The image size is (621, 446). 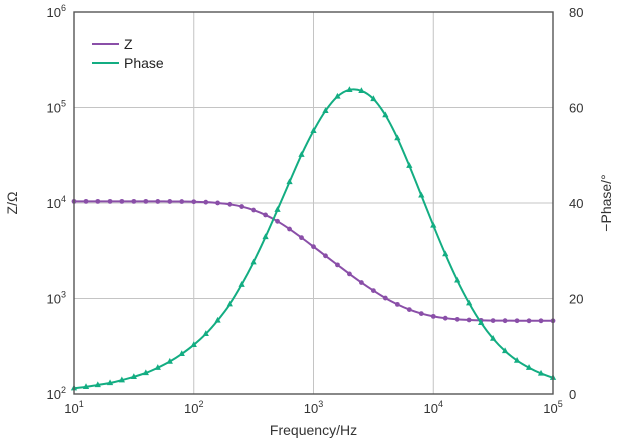 I want to click on legend-label-z: Z, so click(x=128, y=44).